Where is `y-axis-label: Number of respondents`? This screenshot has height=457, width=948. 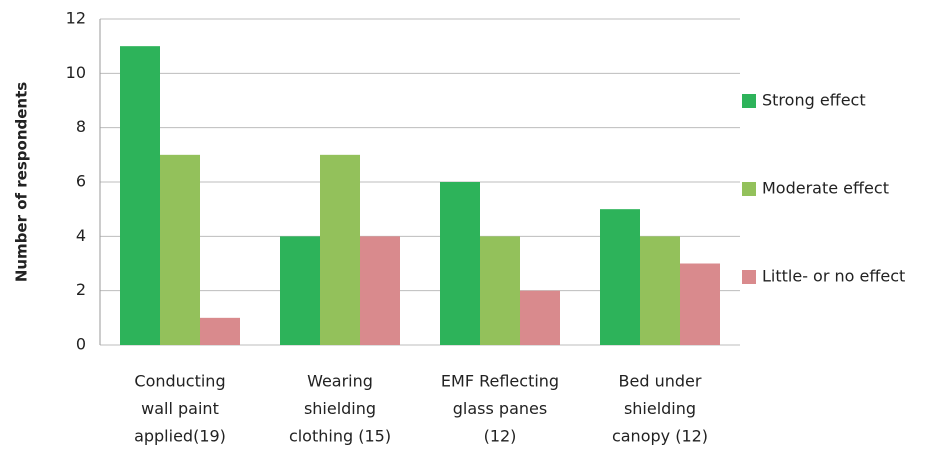 y-axis-label: Number of respondents is located at coordinates (22, 182).